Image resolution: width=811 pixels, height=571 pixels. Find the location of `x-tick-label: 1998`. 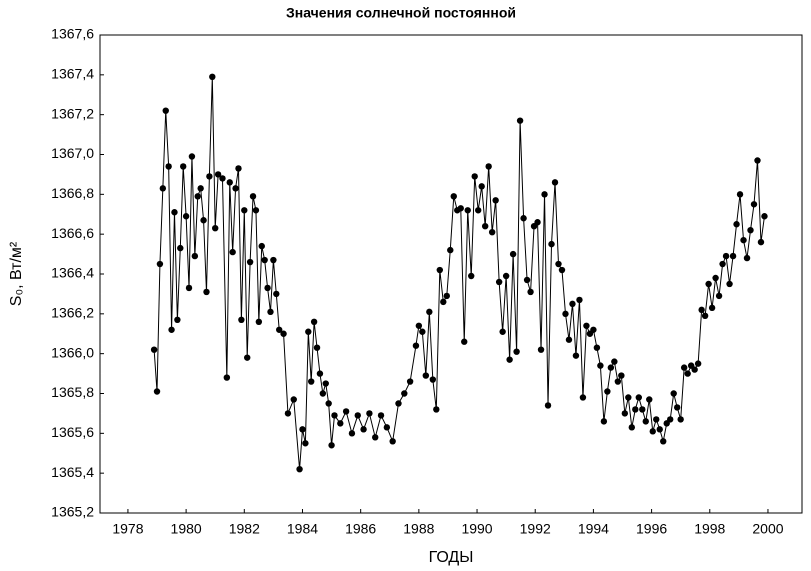

x-tick-label: 1998 is located at coordinates (709, 529).